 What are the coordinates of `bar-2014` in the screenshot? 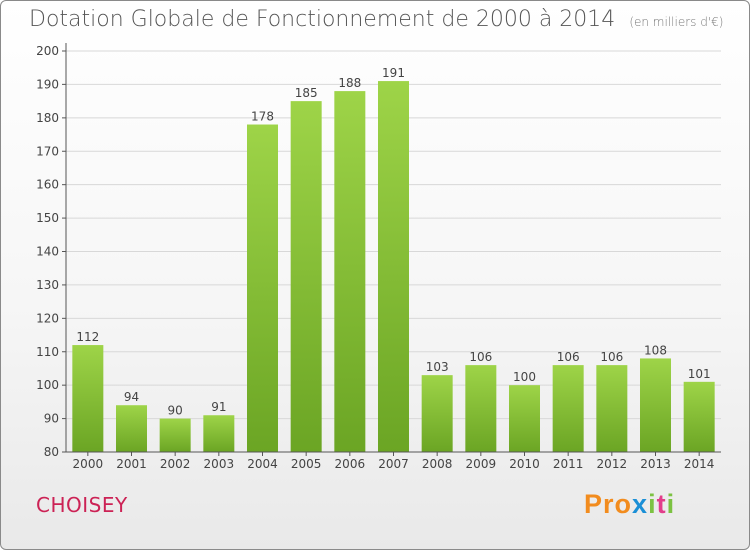 It's located at (699, 416).